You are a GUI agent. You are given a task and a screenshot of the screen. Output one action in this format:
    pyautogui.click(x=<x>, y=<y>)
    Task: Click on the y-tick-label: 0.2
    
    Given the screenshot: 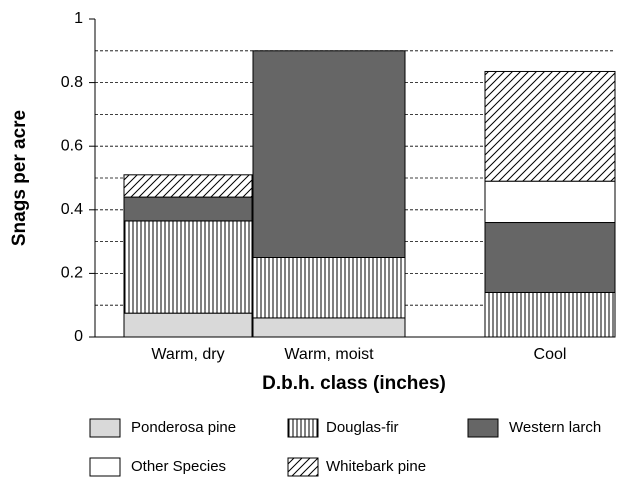 What is the action you would take?
    pyautogui.click(x=72, y=273)
    